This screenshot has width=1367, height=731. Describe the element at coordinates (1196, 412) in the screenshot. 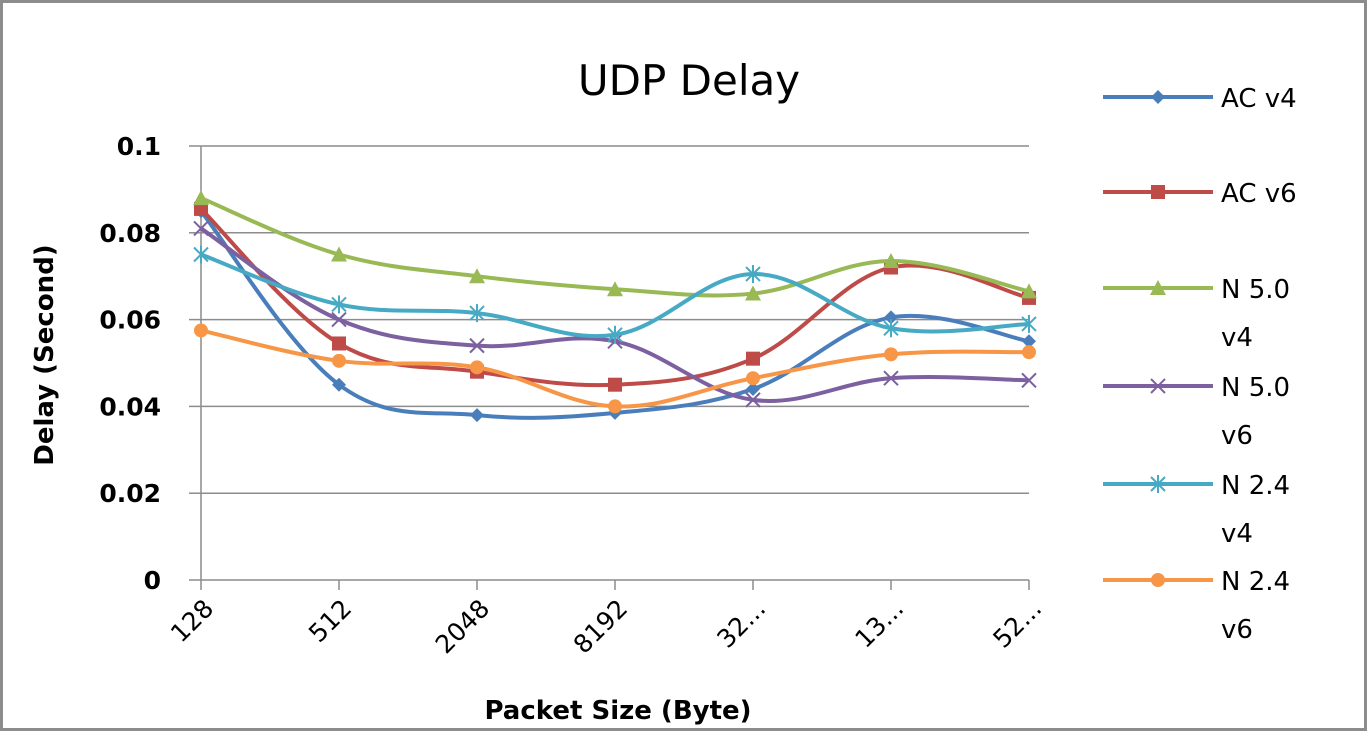

I see `legend-item: N 5.0 v6` at that location.